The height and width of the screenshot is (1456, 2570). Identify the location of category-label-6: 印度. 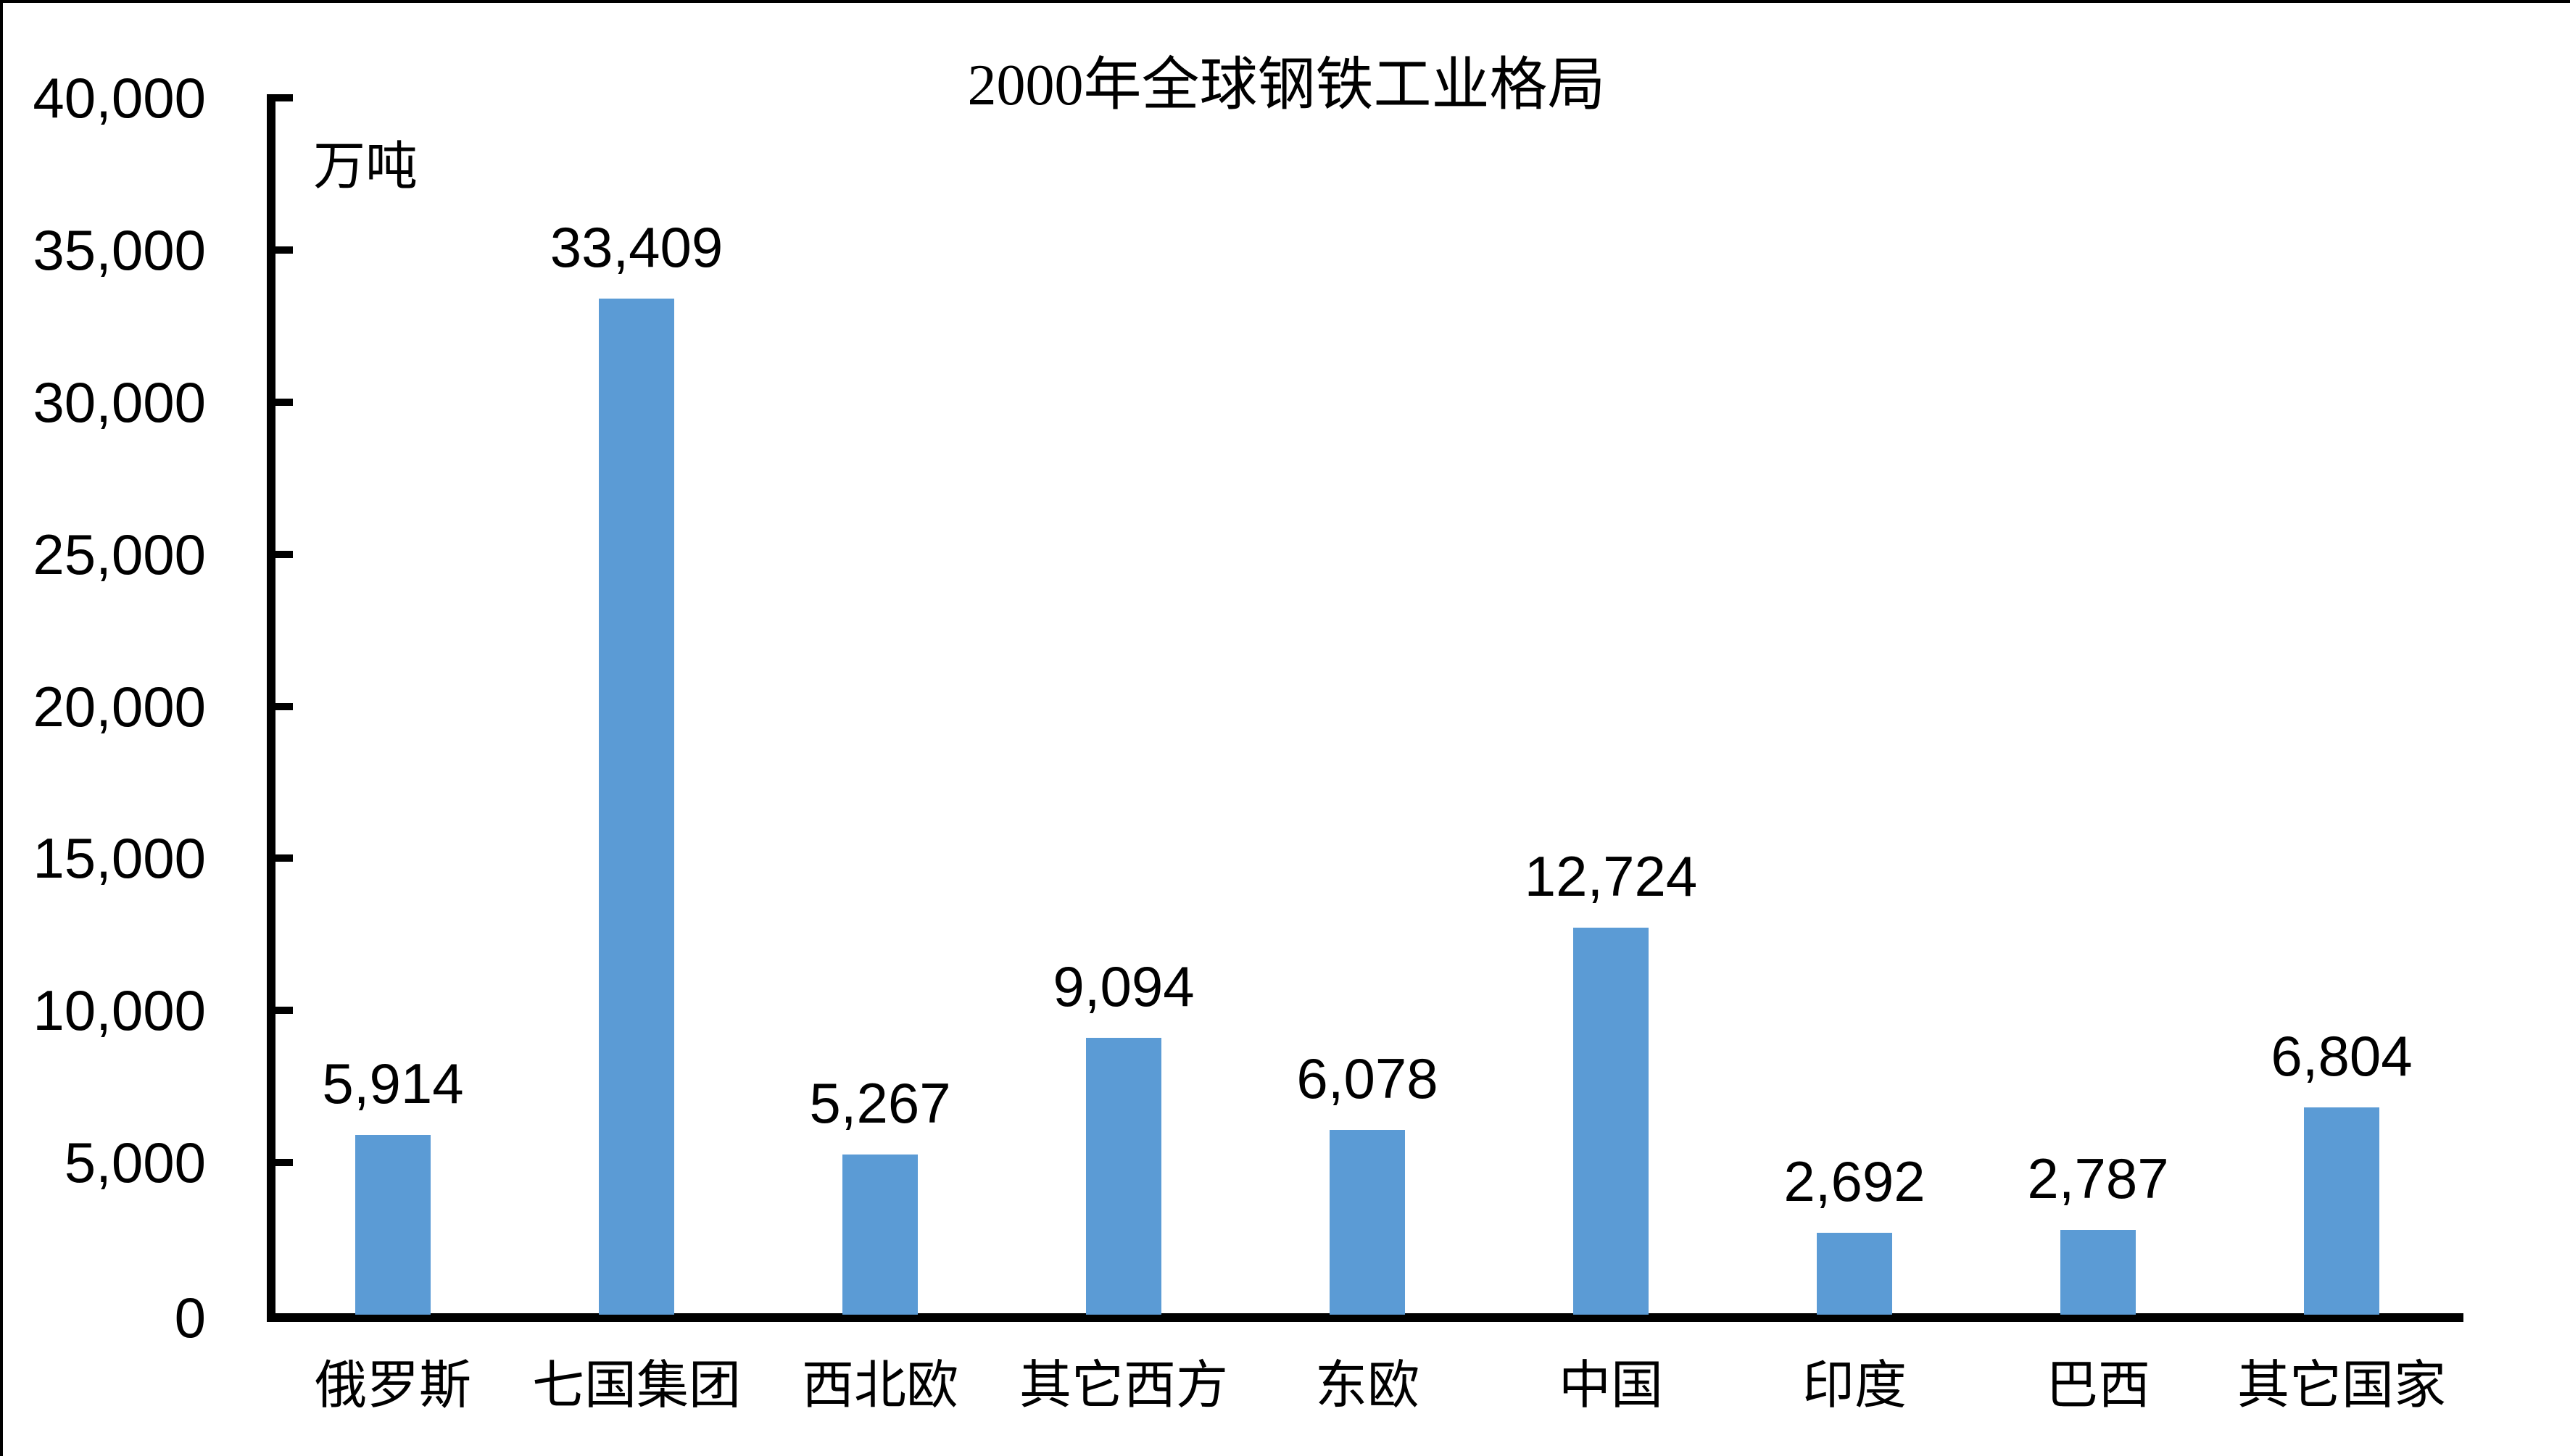
(1854, 1386).